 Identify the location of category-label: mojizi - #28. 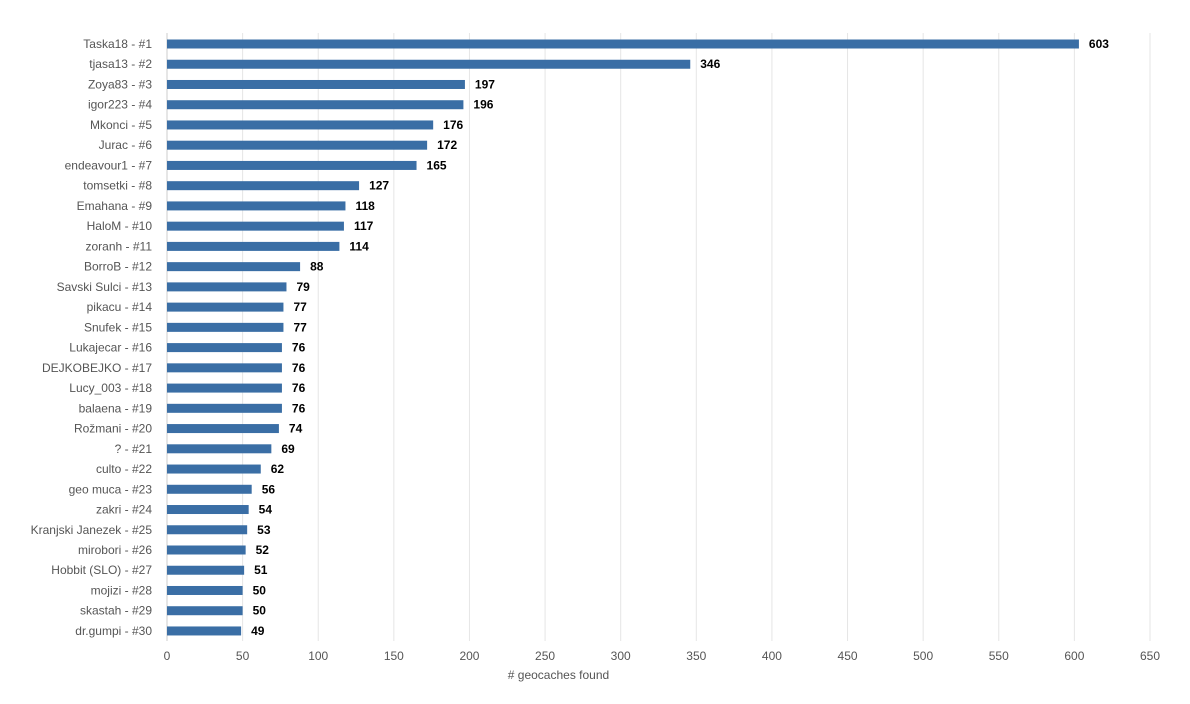
(122, 590).